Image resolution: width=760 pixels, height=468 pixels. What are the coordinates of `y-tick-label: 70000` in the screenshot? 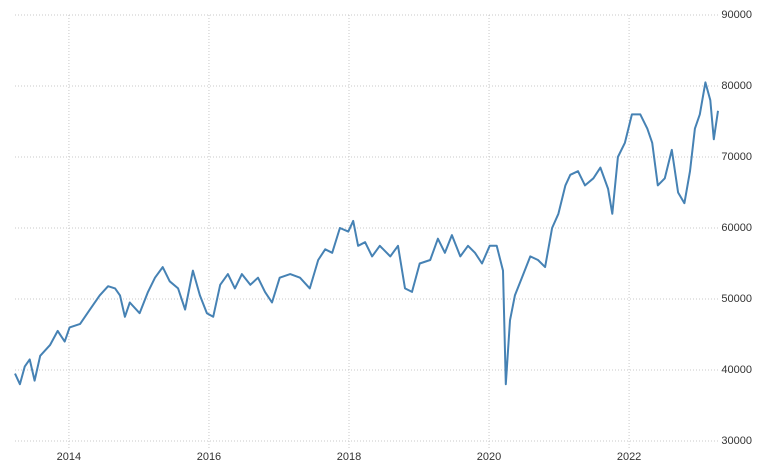 It's located at (736, 157).